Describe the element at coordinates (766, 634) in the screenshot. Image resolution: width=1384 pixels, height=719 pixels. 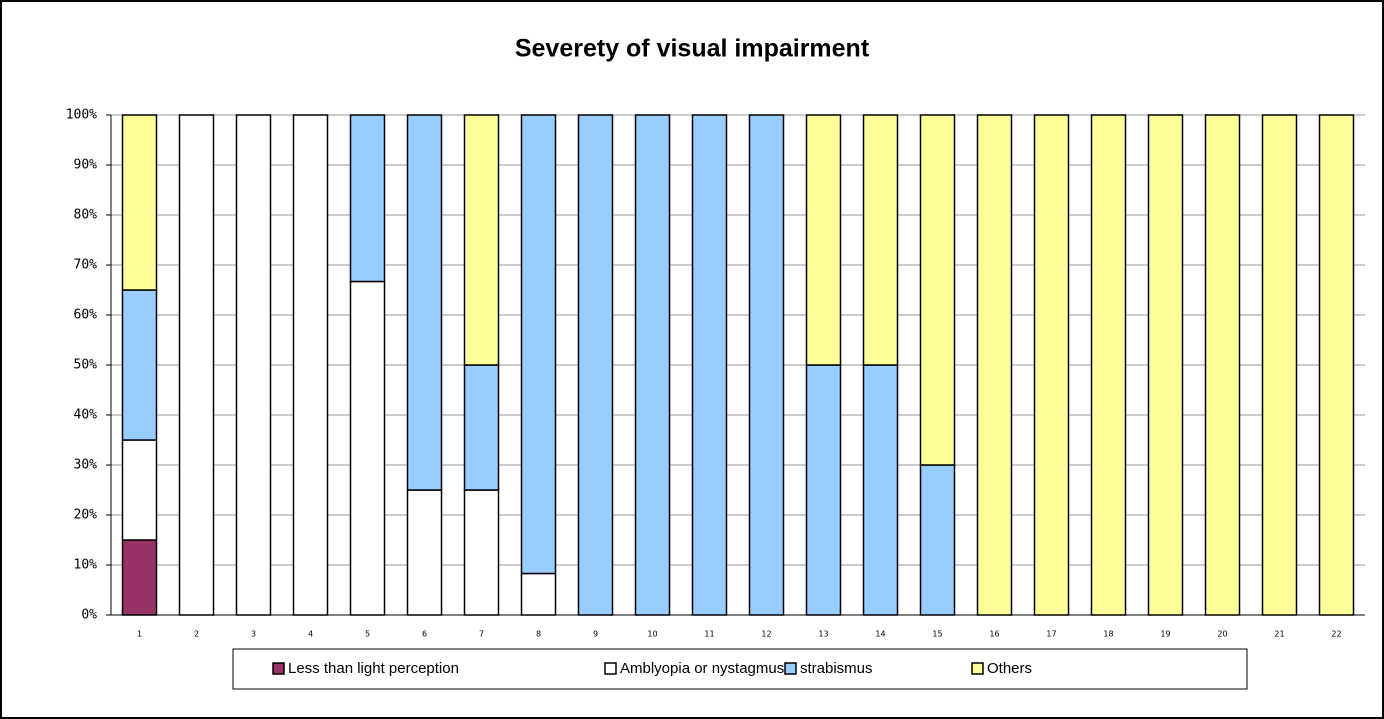
I see `x-tick-label: 12` at that location.